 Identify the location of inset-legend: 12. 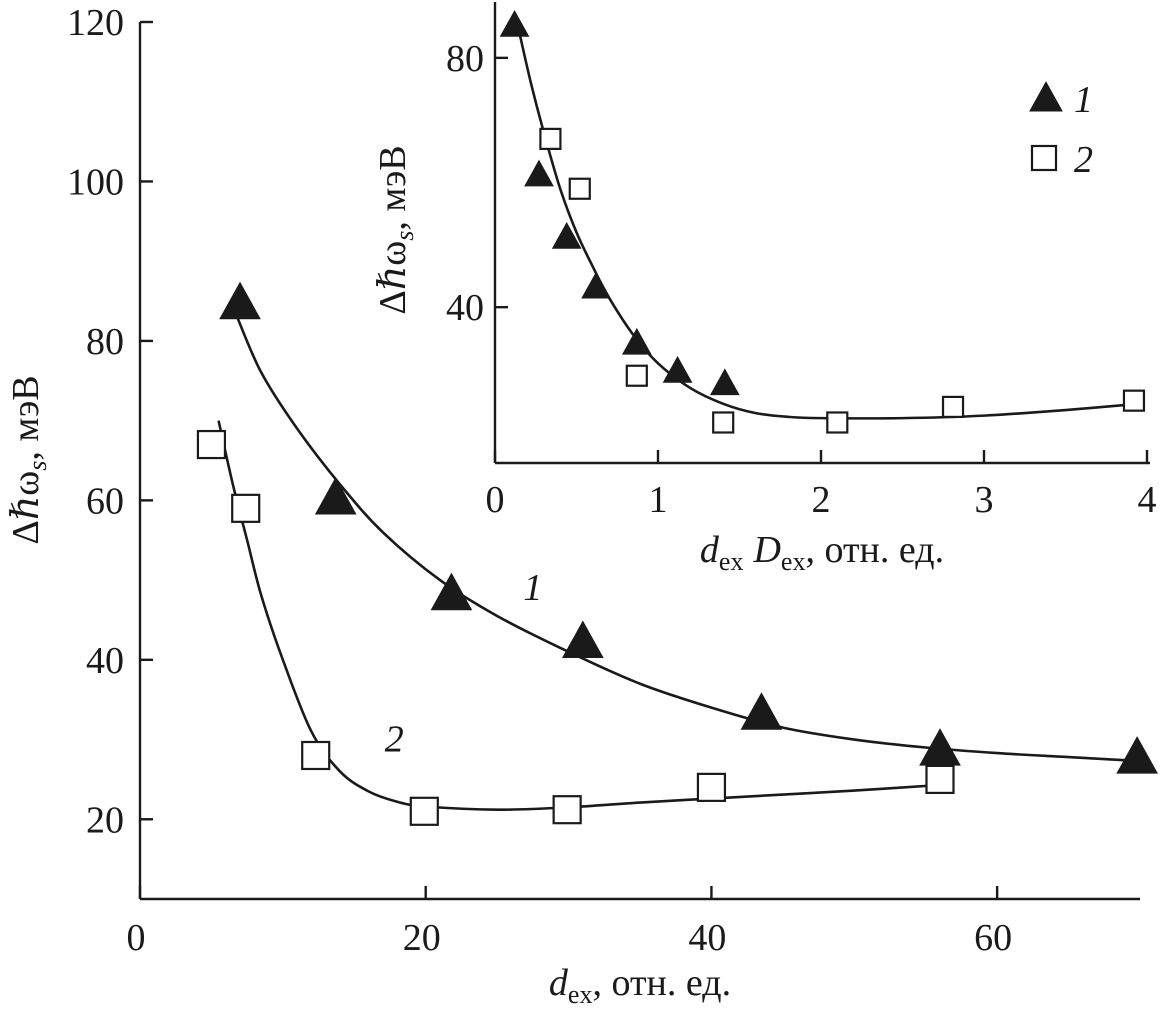
(1061, 130).